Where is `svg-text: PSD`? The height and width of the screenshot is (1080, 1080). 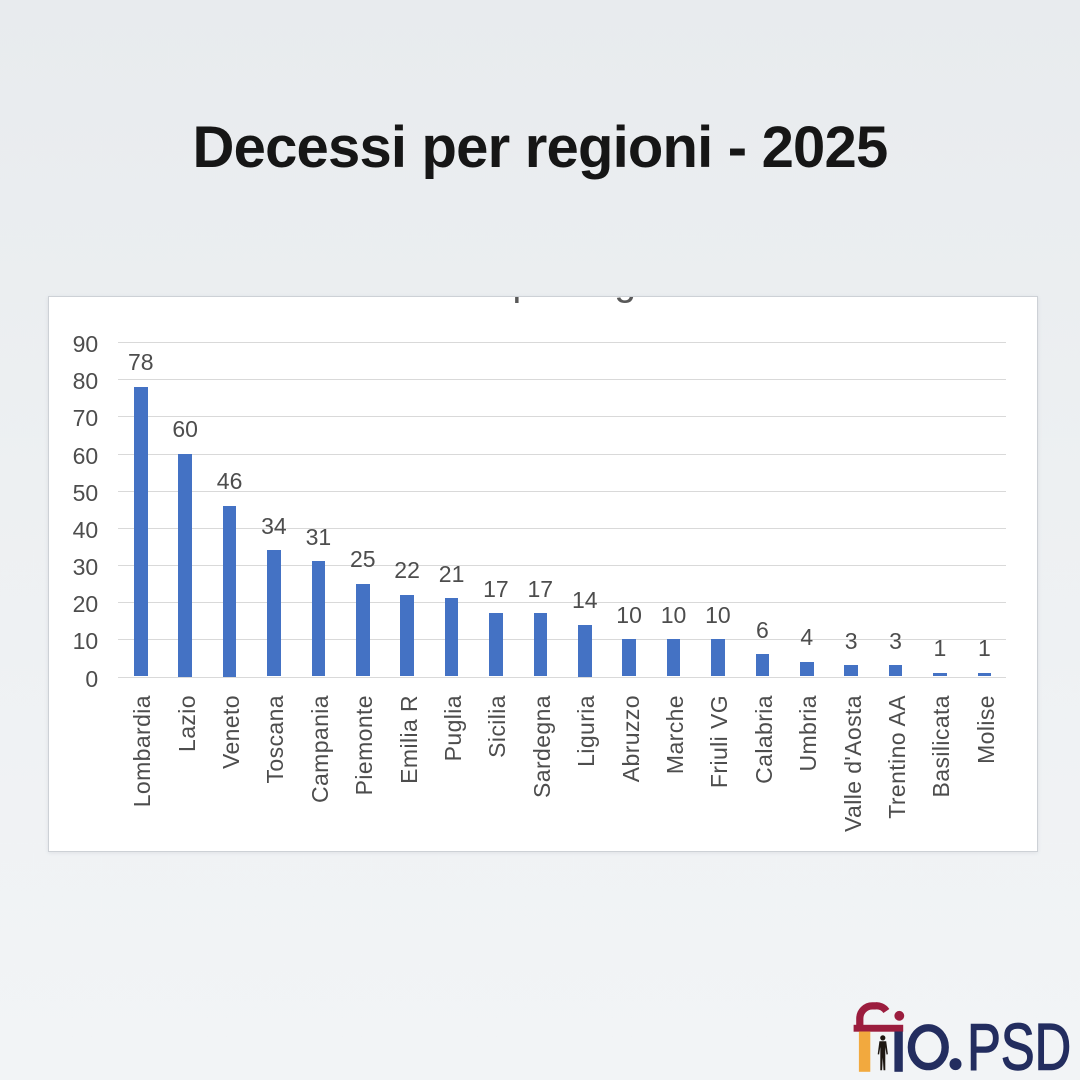
svg-text: PSD is located at coordinates (1019, 1042).